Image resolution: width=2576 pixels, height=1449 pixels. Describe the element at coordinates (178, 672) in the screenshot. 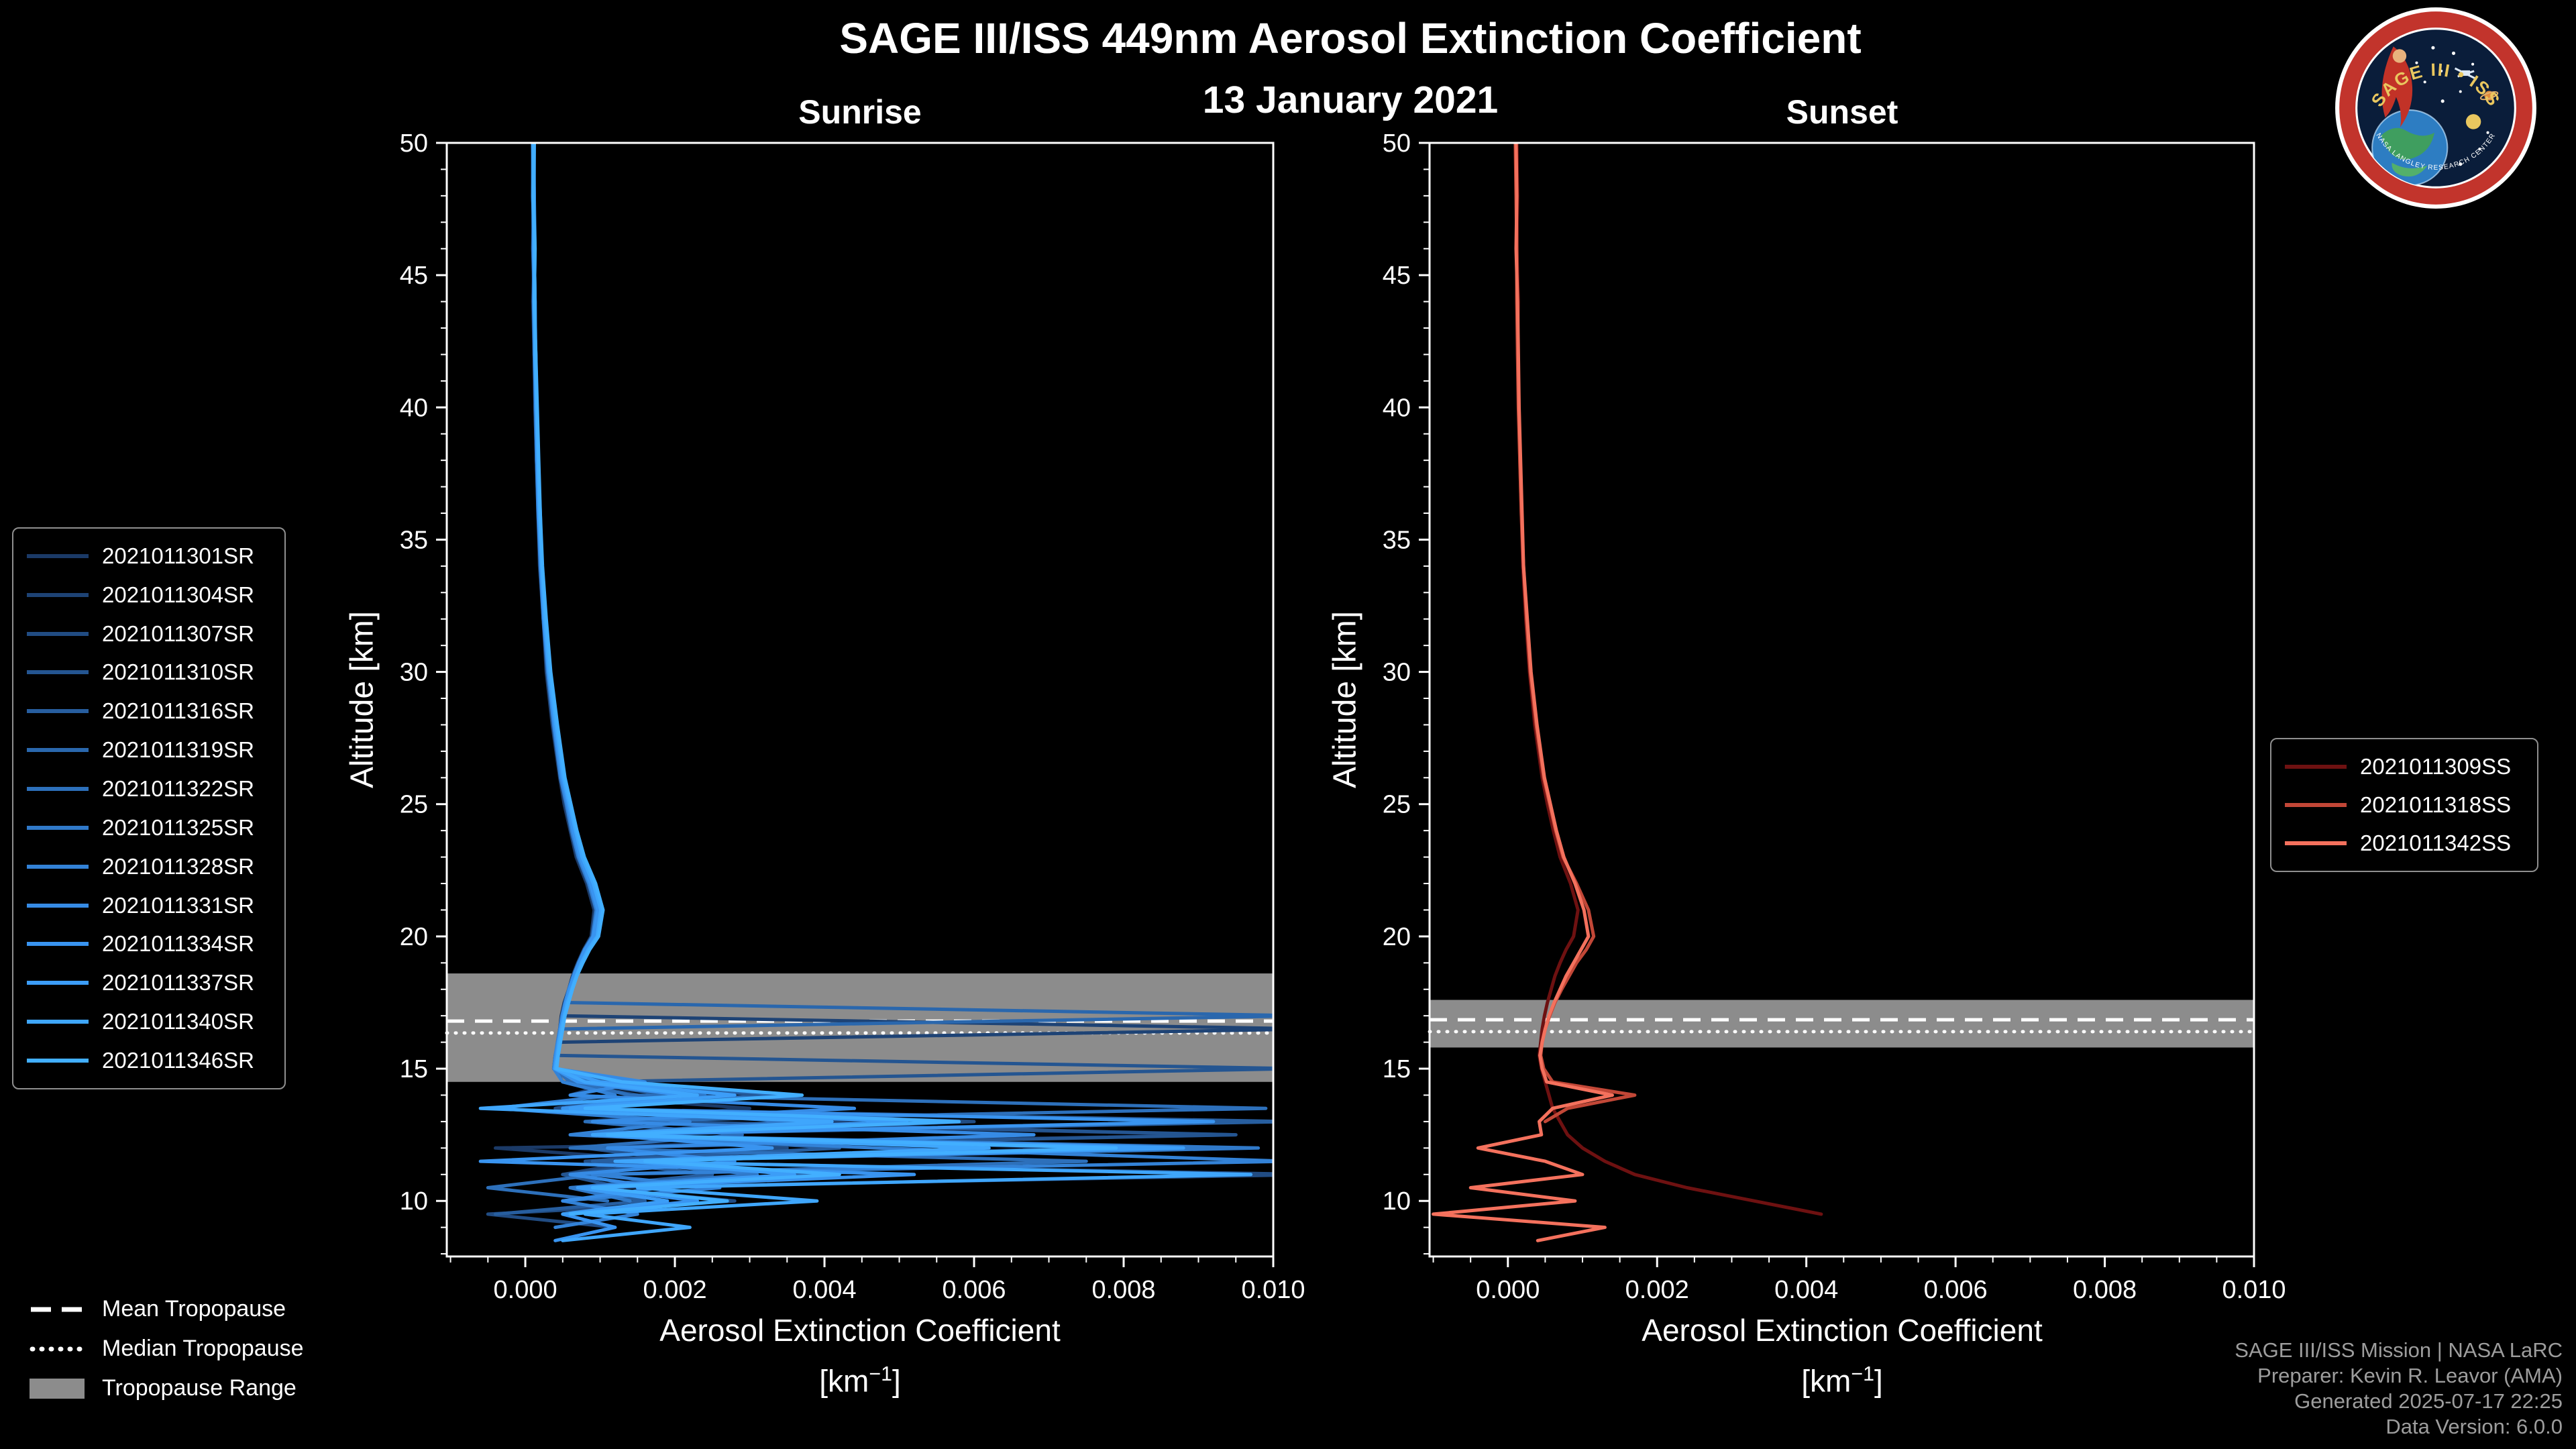

I see `legend-item-label: 2021011310SR` at that location.